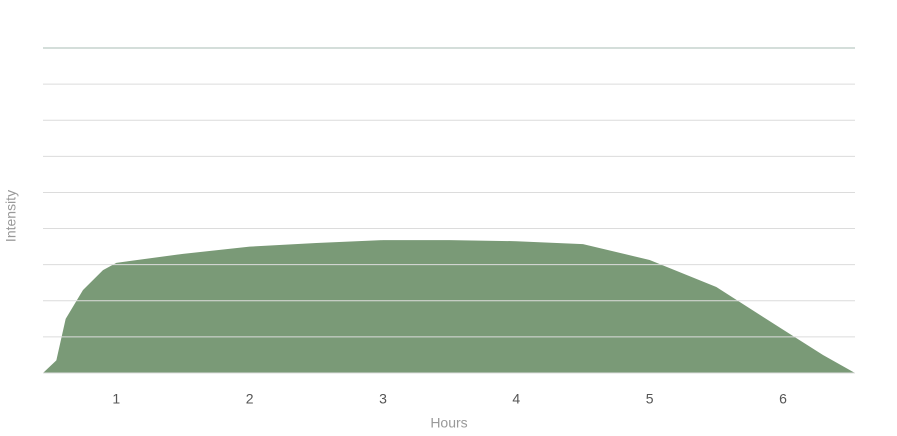  Describe the element at coordinates (383, 399) in the screenshot. I see `x-tick-label: 3` at that location.